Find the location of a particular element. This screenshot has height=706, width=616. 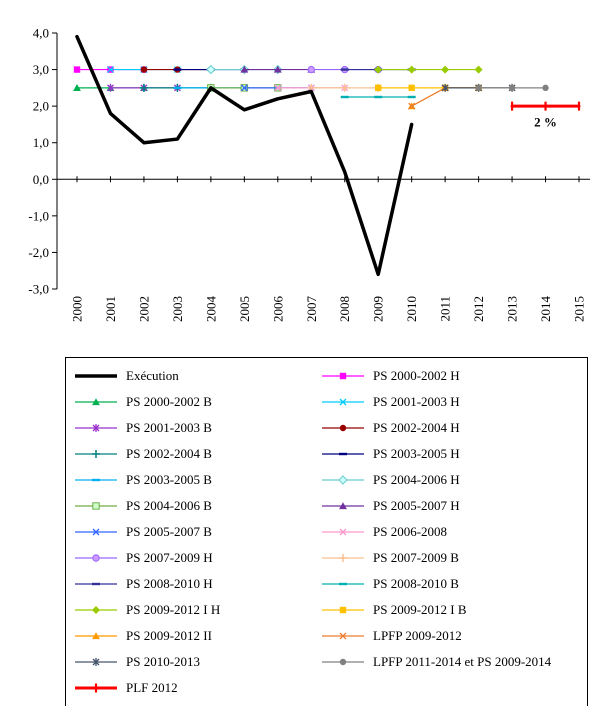

x-tick-label: 2014 is located at coordinates (545, 309).